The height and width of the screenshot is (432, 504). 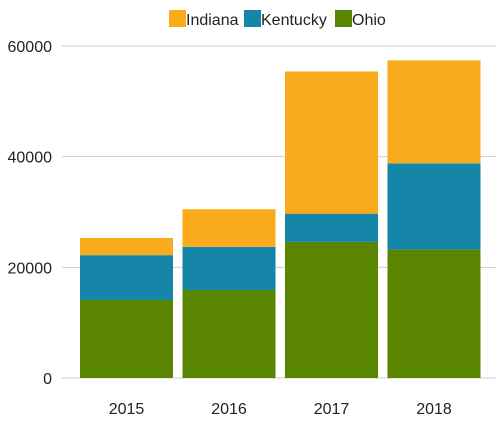 I want to click on bar-ohio-2018, so click(x=434, y=313).